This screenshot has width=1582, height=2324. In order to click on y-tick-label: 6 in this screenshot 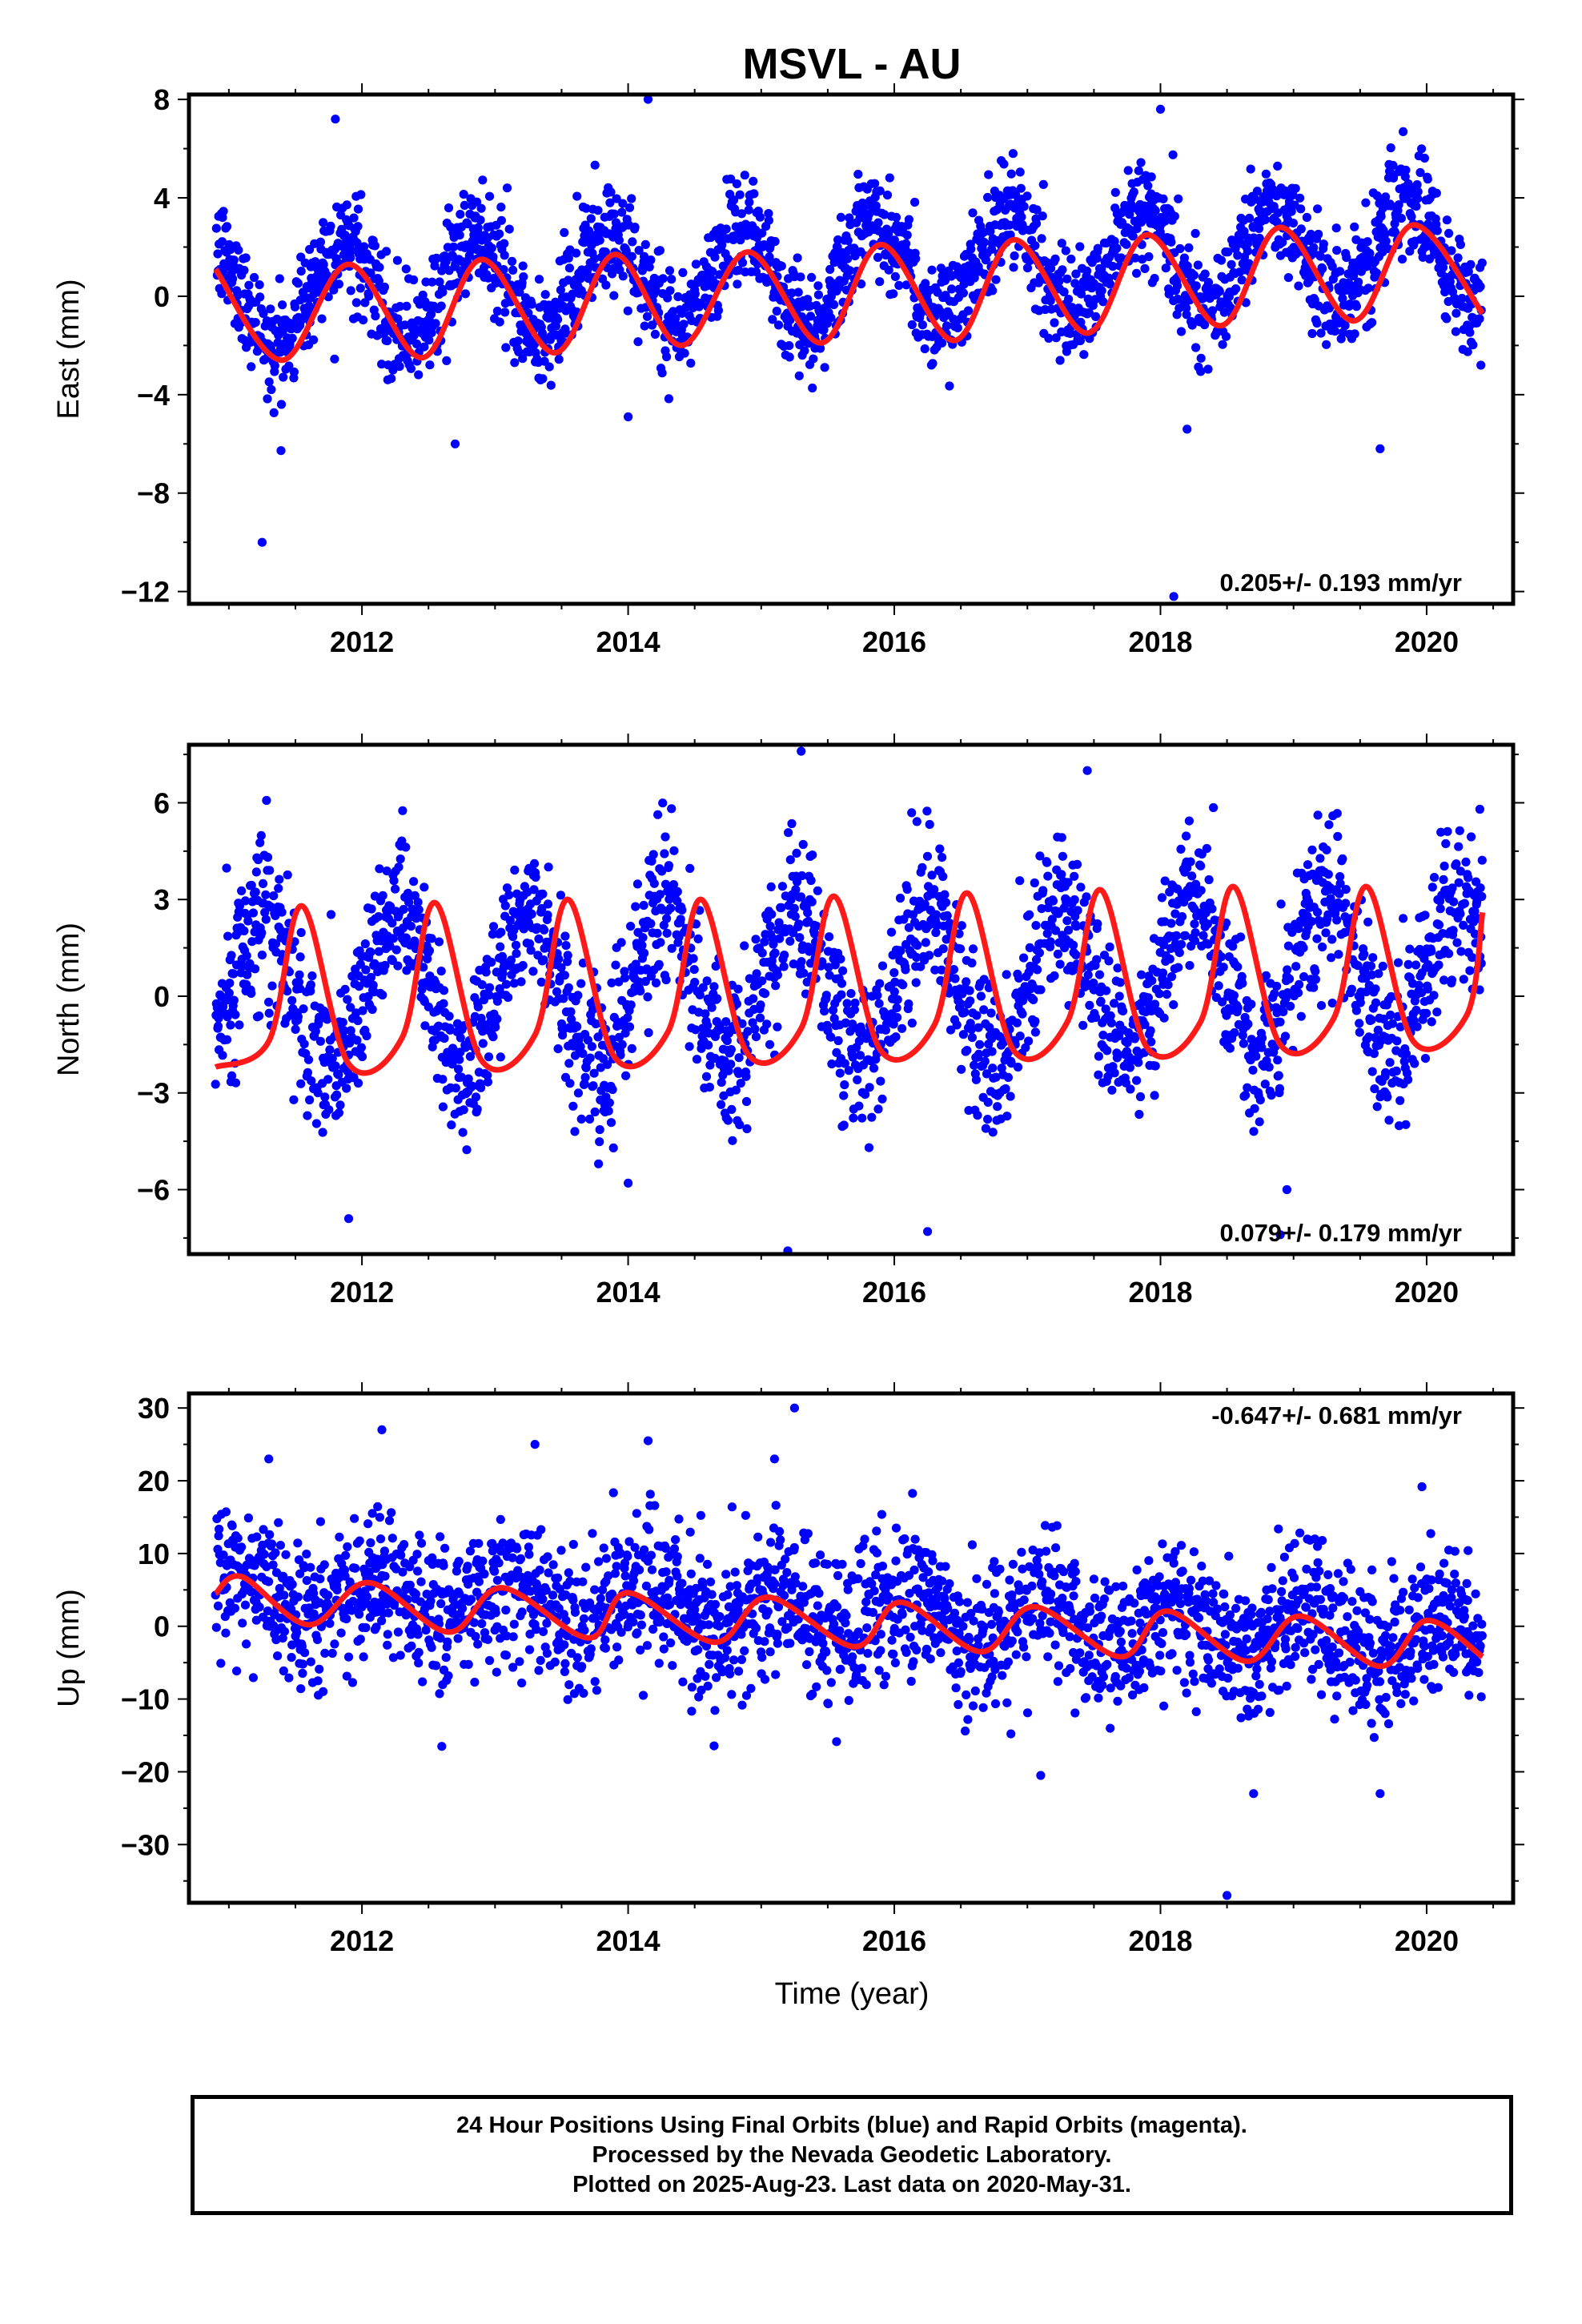, I will do `click(162, 802)`.